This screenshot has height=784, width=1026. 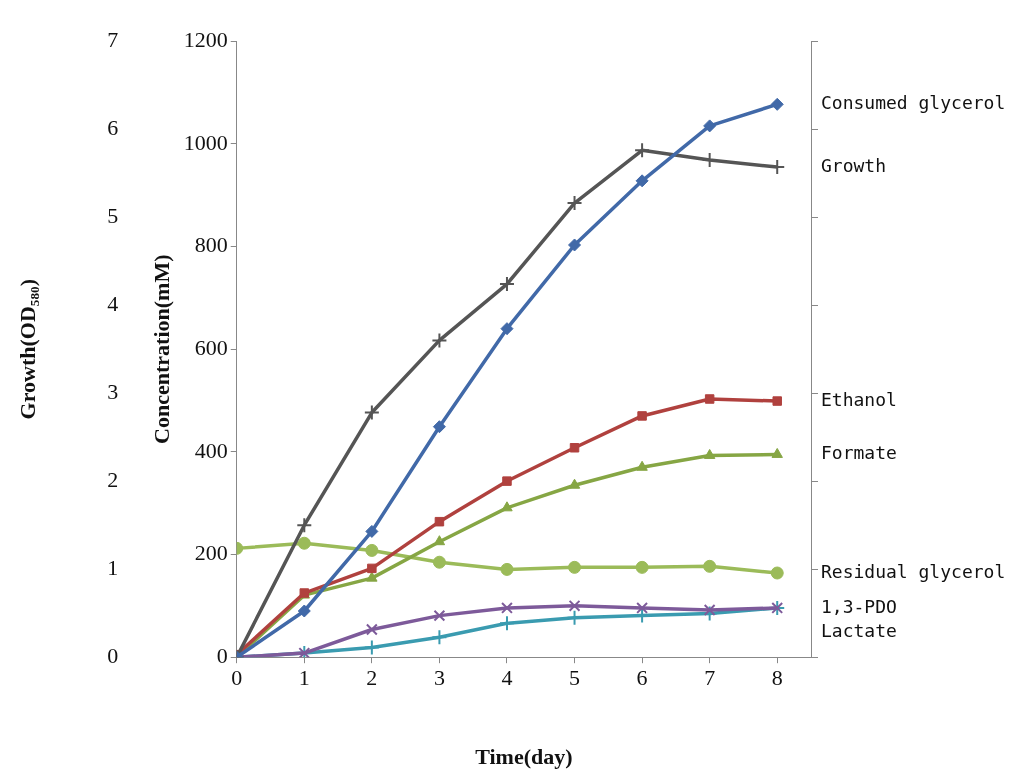 I want to click on text: 1,3-PDO, so click(x=859, y=606).